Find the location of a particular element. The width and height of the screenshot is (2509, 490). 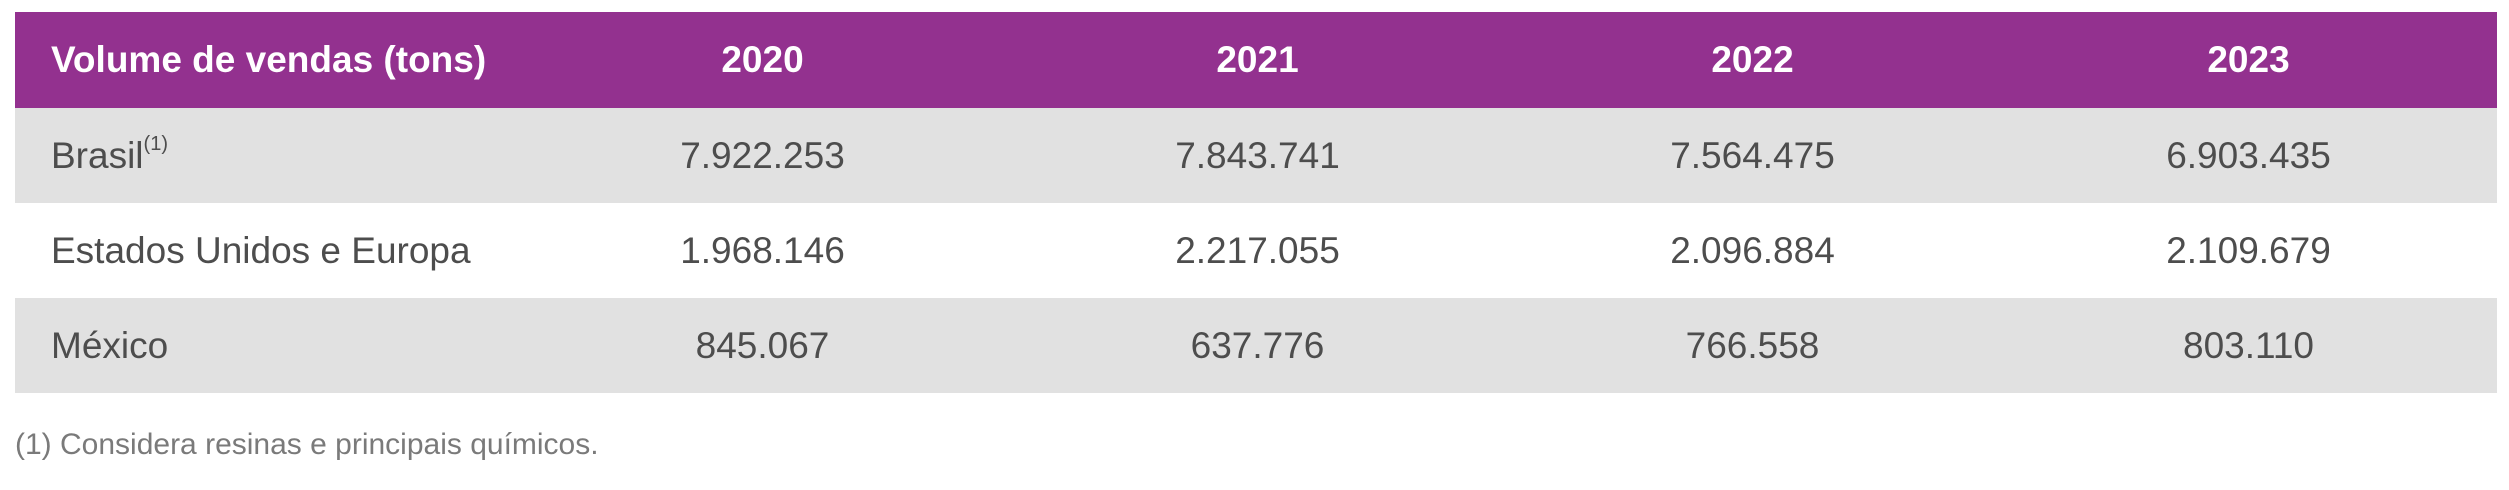

value-cell: 1.968.146 is located at coordinates (762, 250).